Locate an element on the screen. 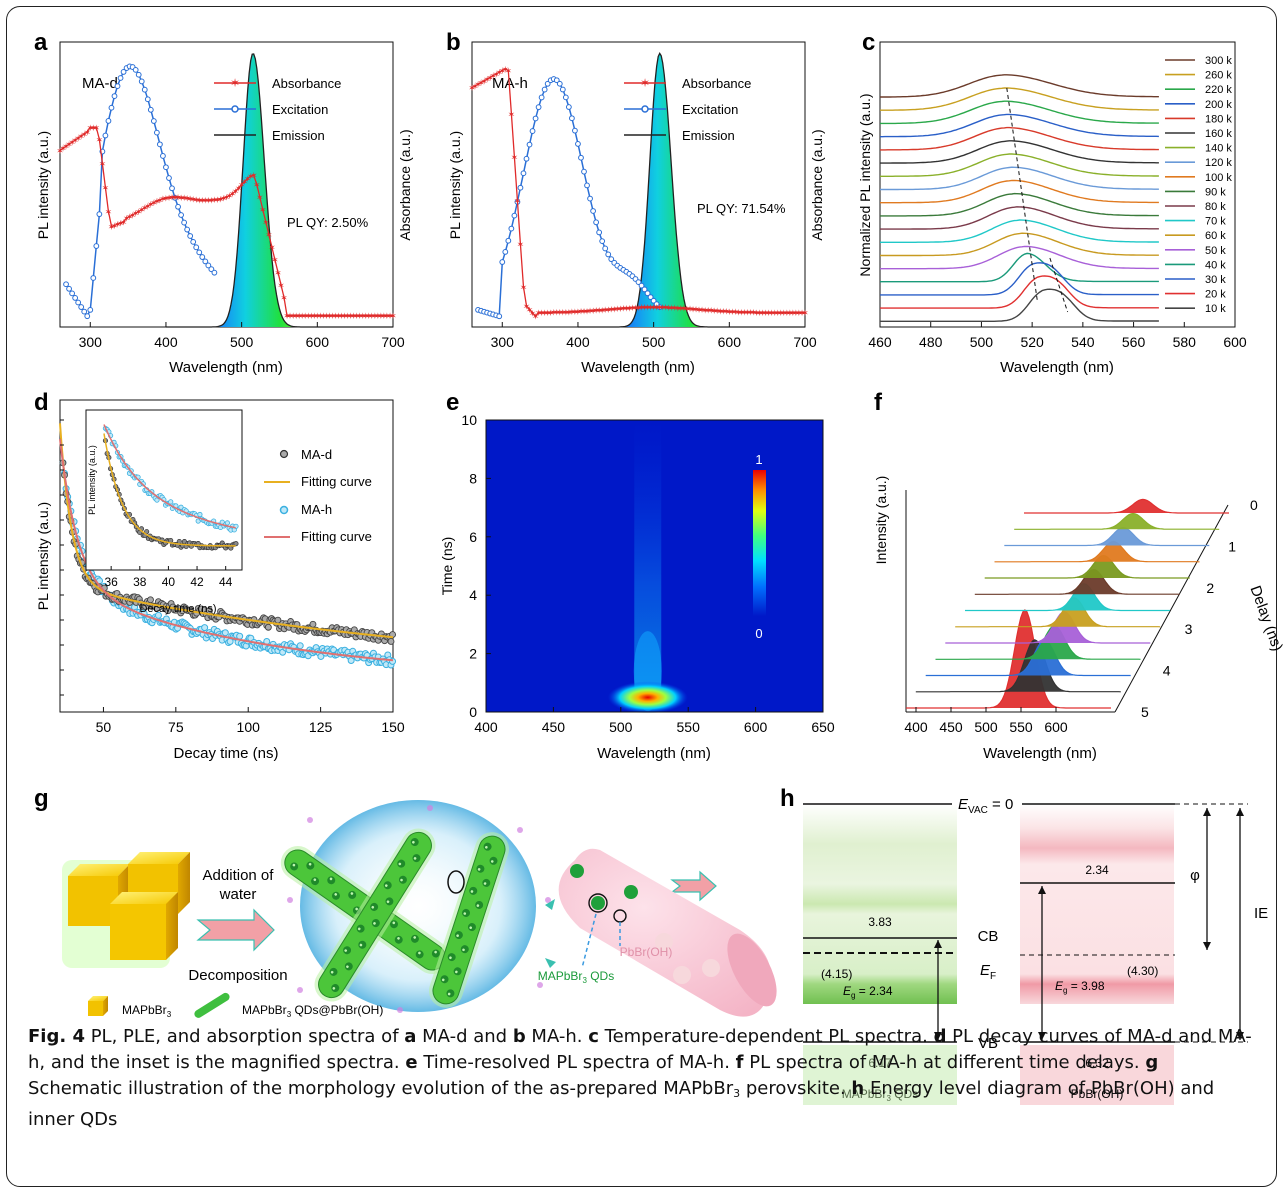 Image resolution: width=1285 pixels, height=1193 pixels. series-70k-line is located at coordinates (1019, 231).